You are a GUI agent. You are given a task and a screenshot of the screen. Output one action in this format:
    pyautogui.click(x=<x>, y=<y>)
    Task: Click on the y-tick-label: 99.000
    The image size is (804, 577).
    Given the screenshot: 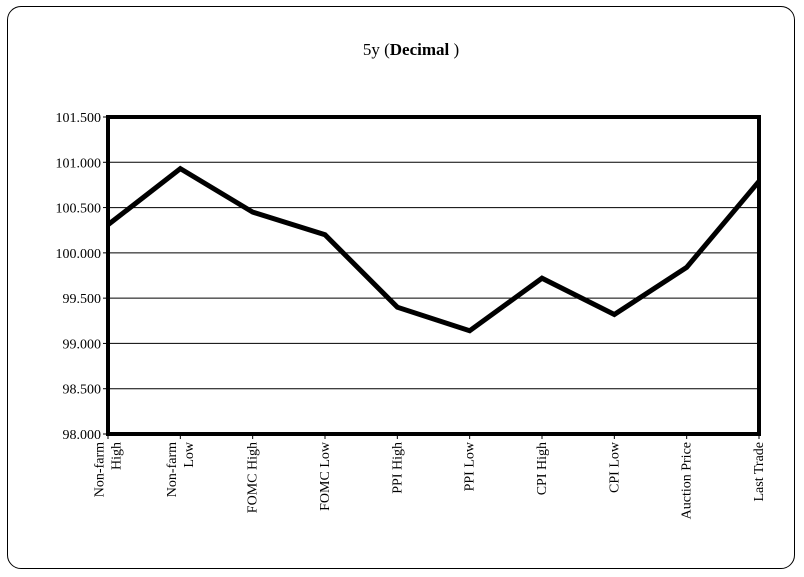 What is the action you would take?
    pyautogui.click(x=82, y=344)
    